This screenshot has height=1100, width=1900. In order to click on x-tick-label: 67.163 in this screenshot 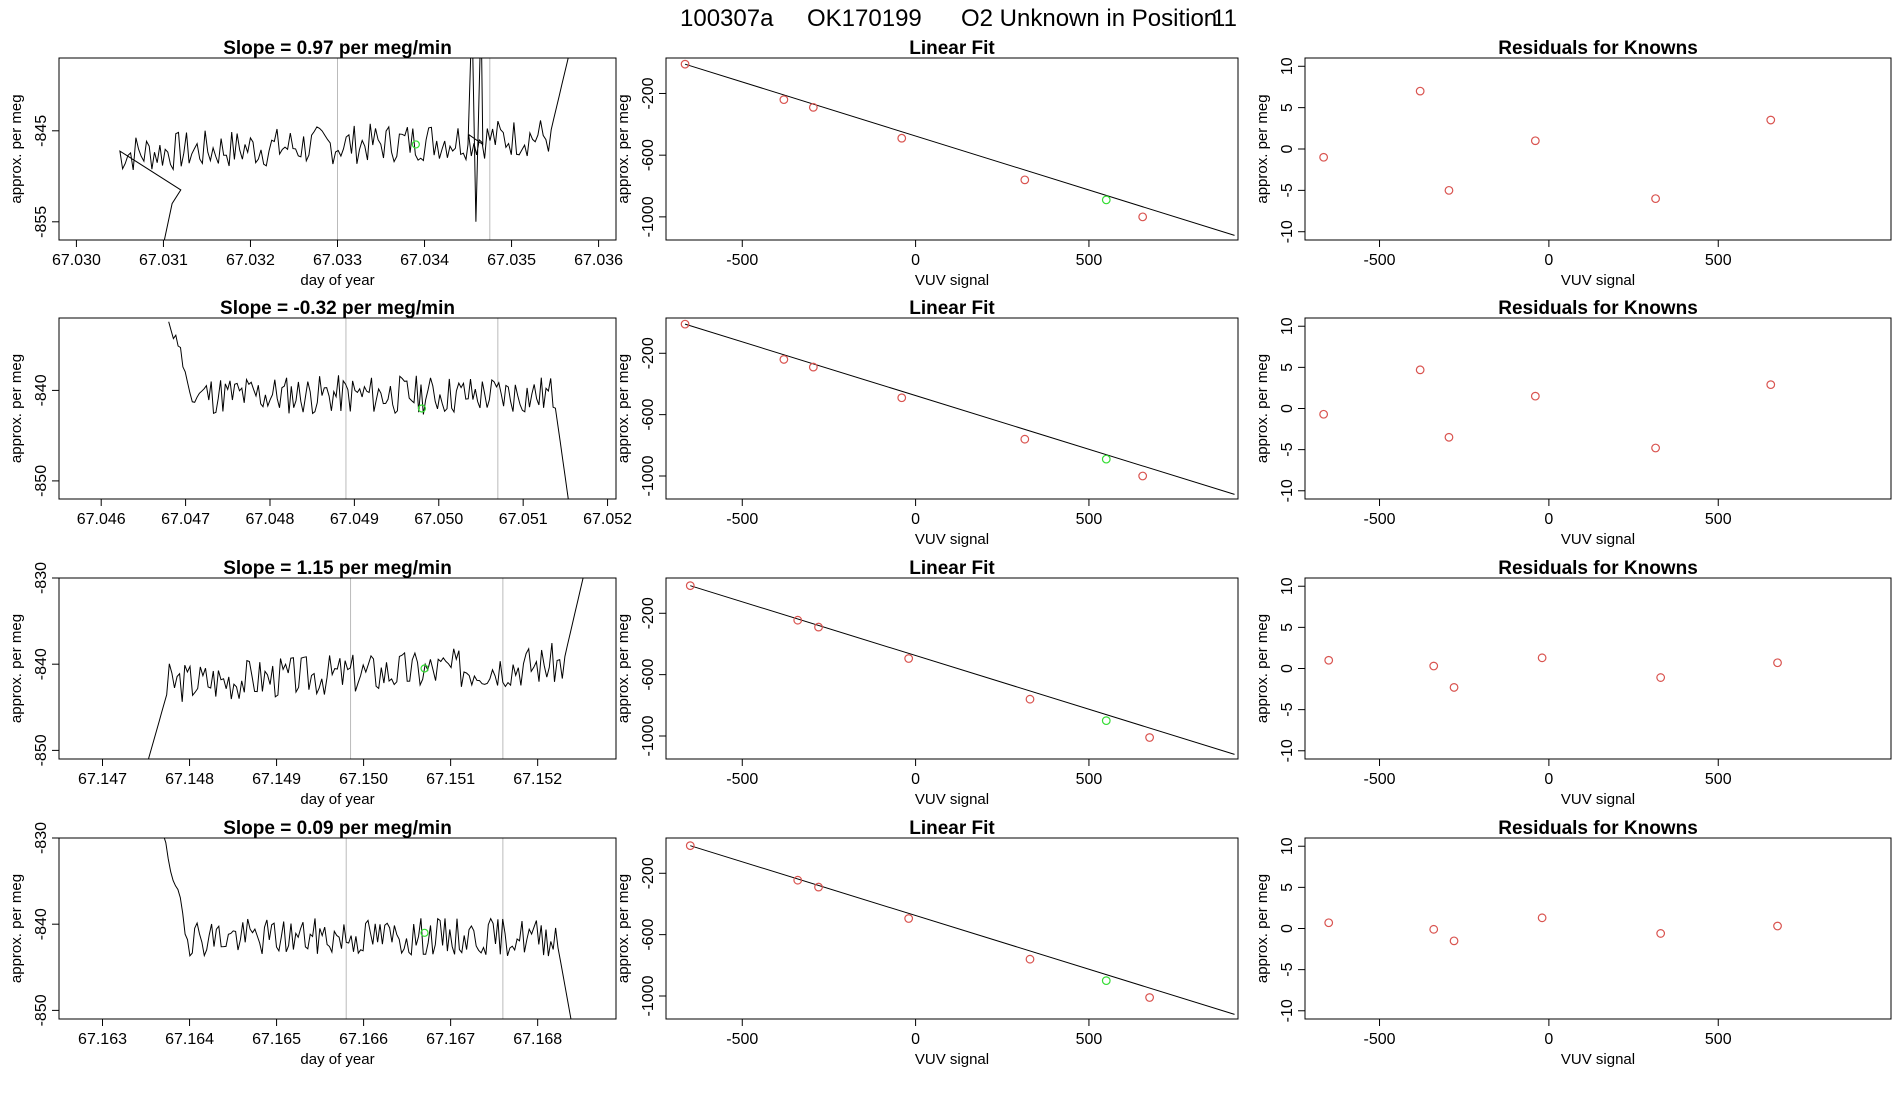, I will do `click(102, 1039)`.